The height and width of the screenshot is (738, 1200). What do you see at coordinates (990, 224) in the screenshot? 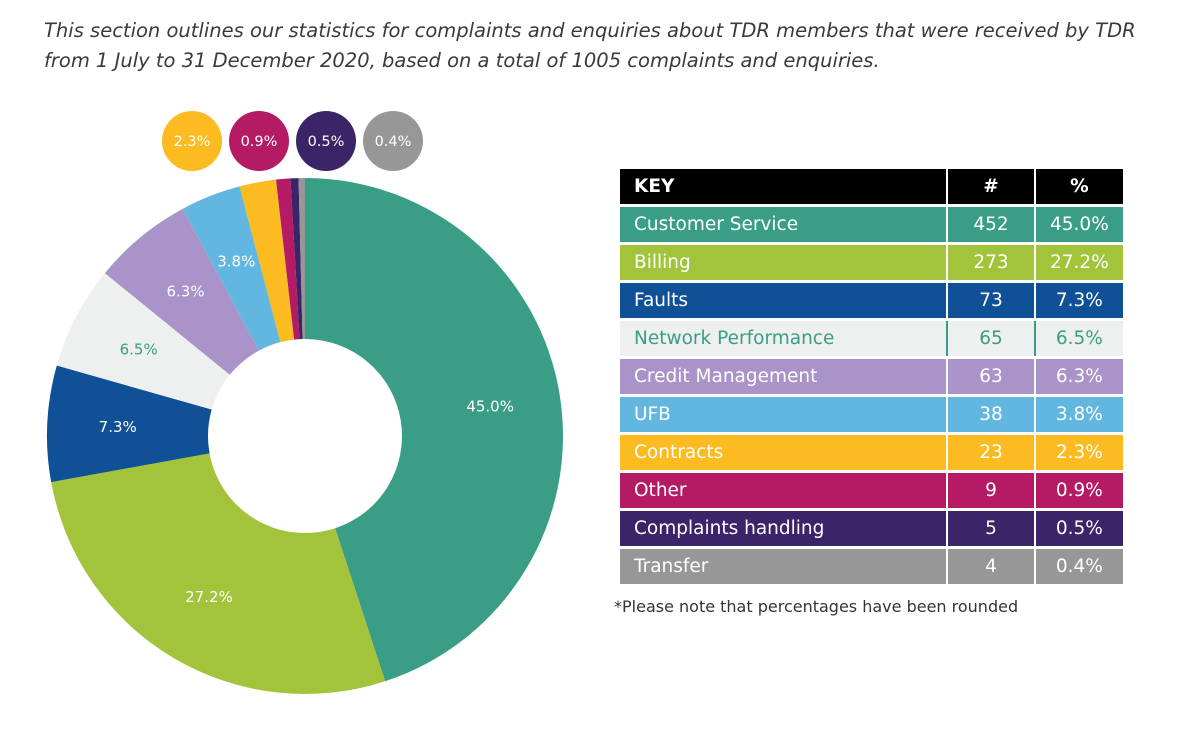
I see `key-cell-num: 452` at bounding box center [990, 224].